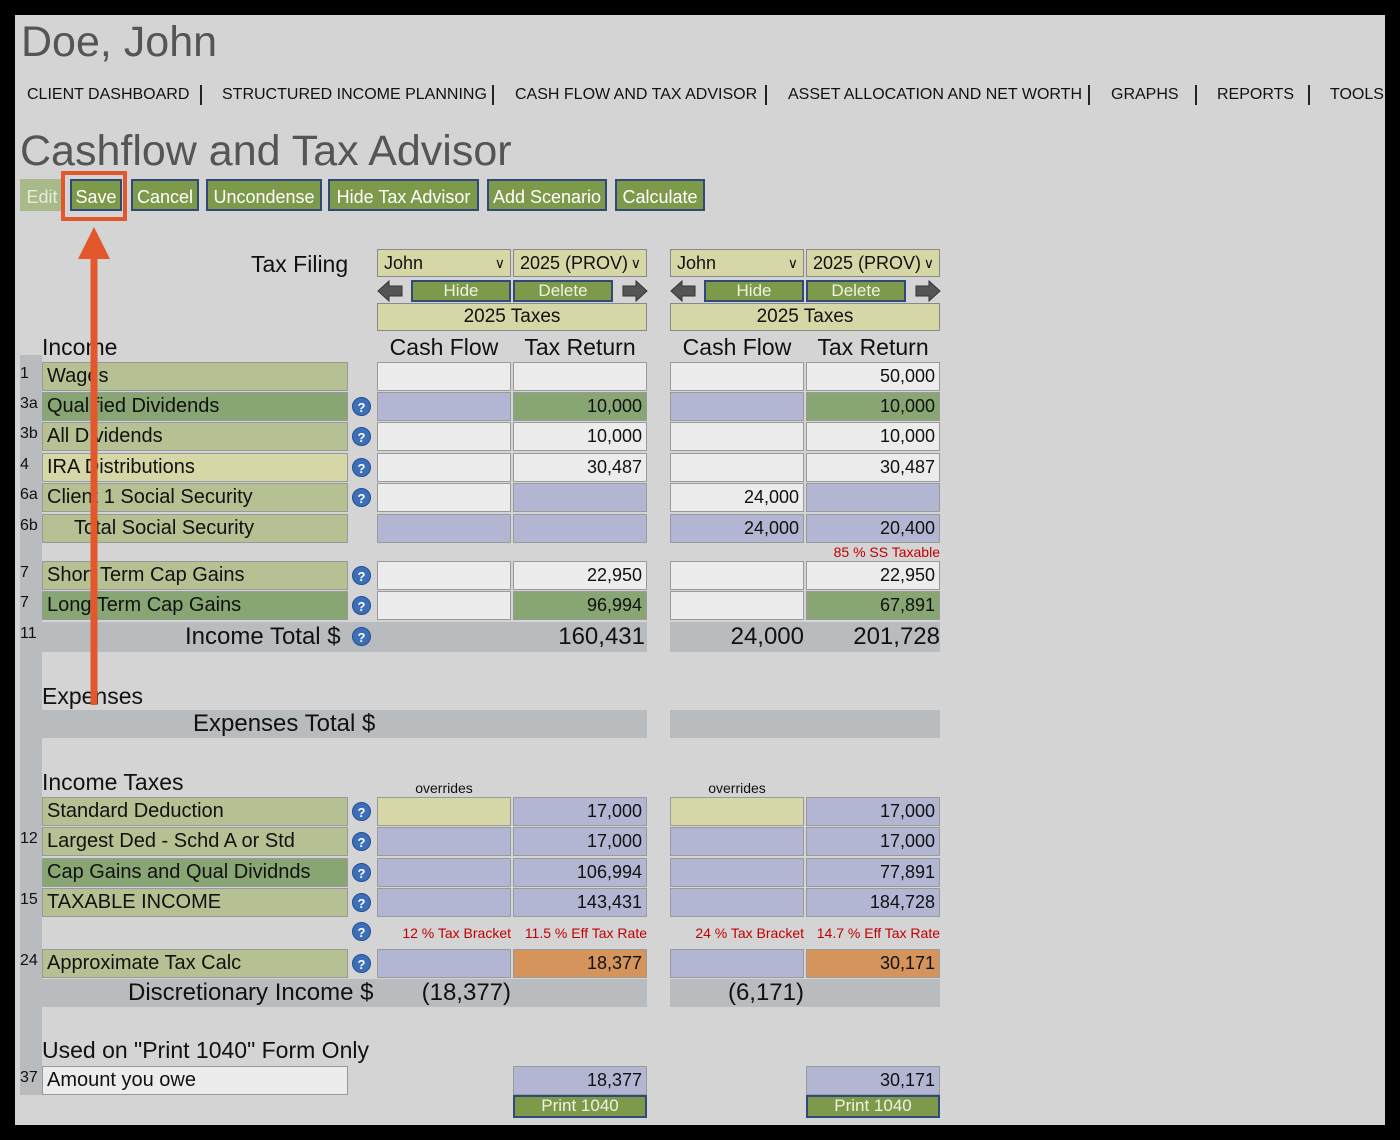 The height and width of the screenshot is (1140, 1400). Describe the element at coordinates (580, 902) in the screenshot. I see `taxable-income-s1-tax: 143,431` at that location.